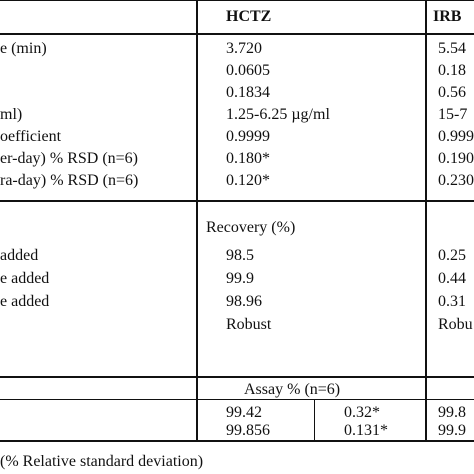  I want to click on rule-top, so click(237, 0).